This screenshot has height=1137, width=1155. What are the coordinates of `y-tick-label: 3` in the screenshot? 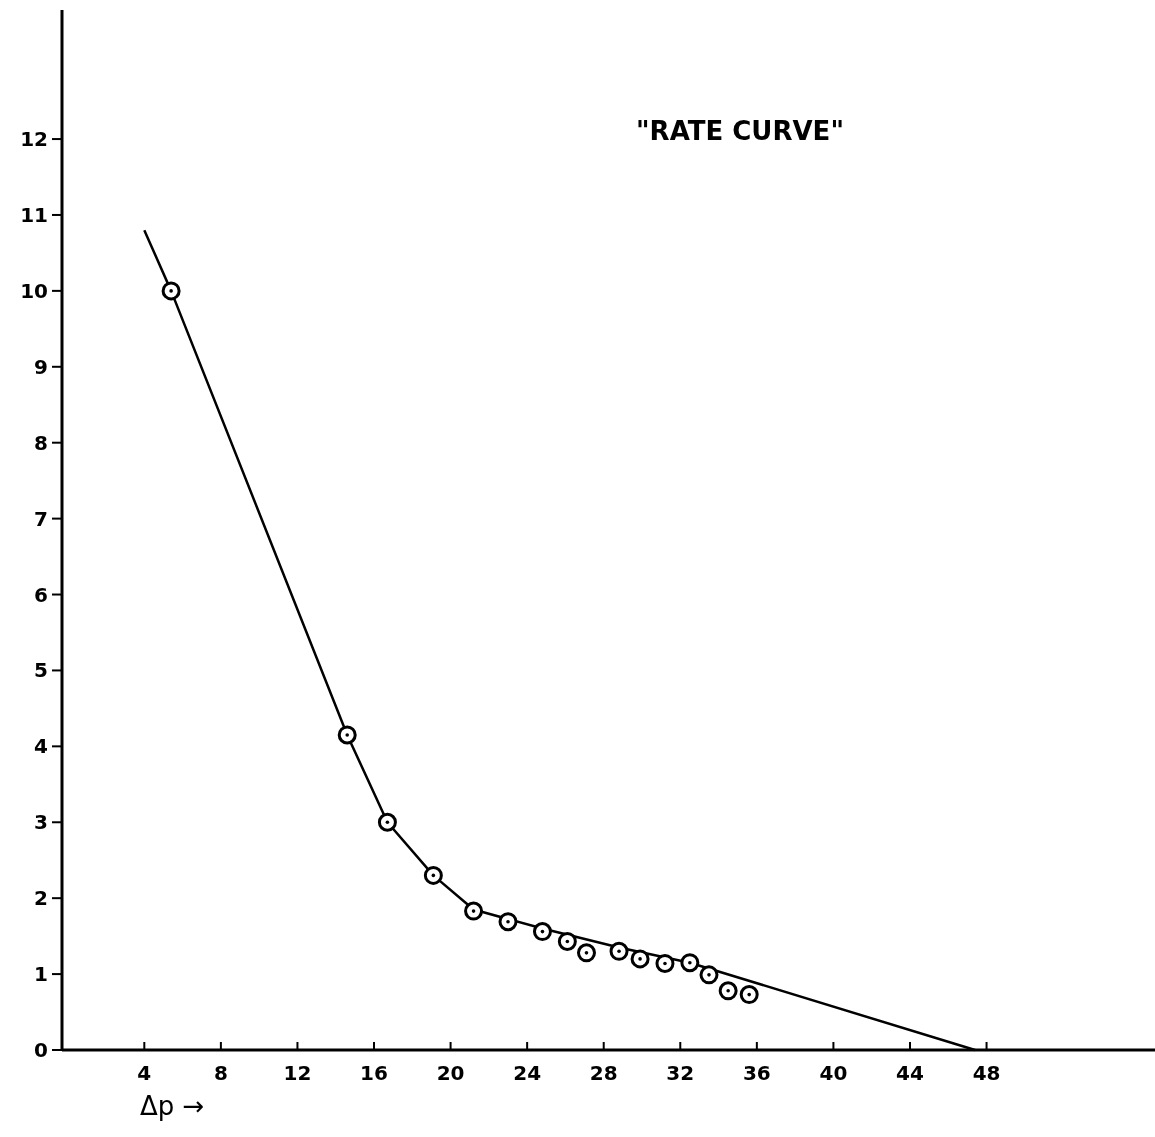 It's located at (41, 822).